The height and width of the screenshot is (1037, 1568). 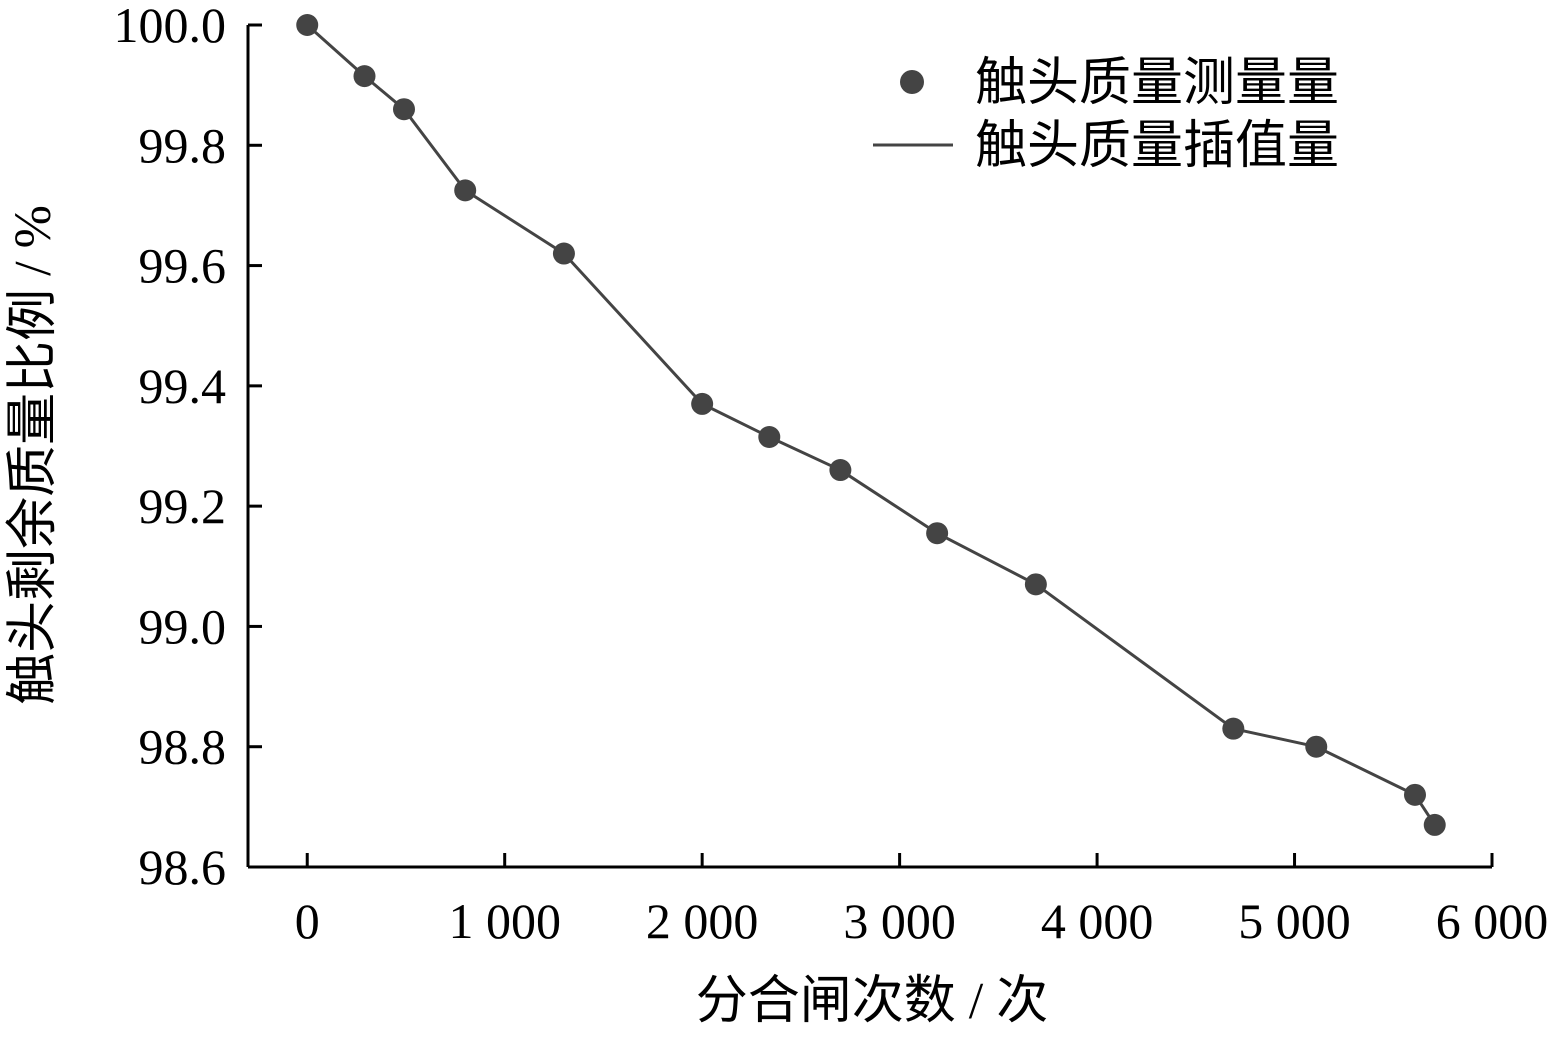 I want to click on legend-label-interpolated: 触头质量插值量, so click(x=1157, y=146).